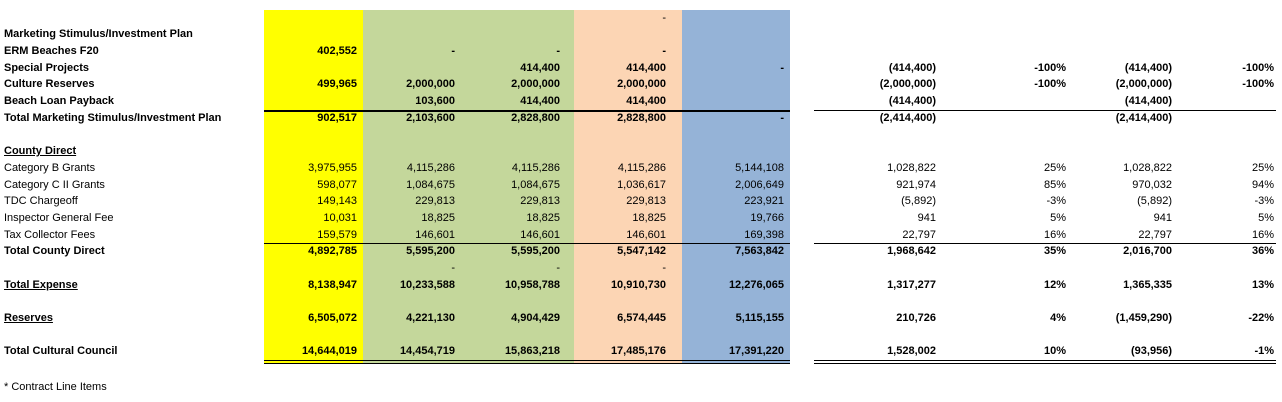 This screenshot has height=402, width=1282. I want to click on cell-culture-col7: -100%, so click(1050, 84).